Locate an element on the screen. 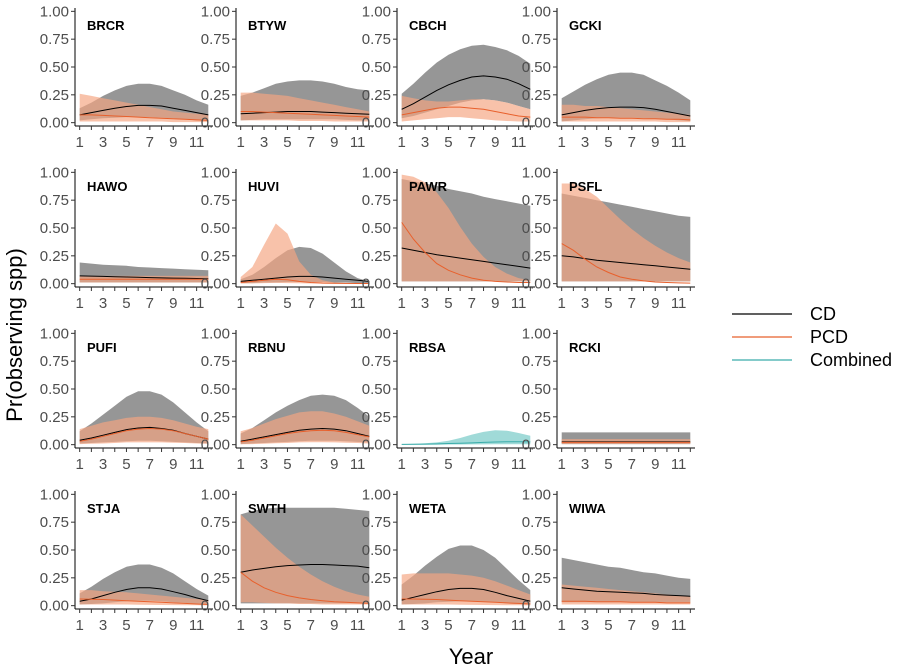 The width and height of the screenshot is (915, 670). panel-pawr: 0.00 0.25 0.50 0.75 1.00 1 3 5 7 9 11 PAWR is located at coordinates (448, 238).